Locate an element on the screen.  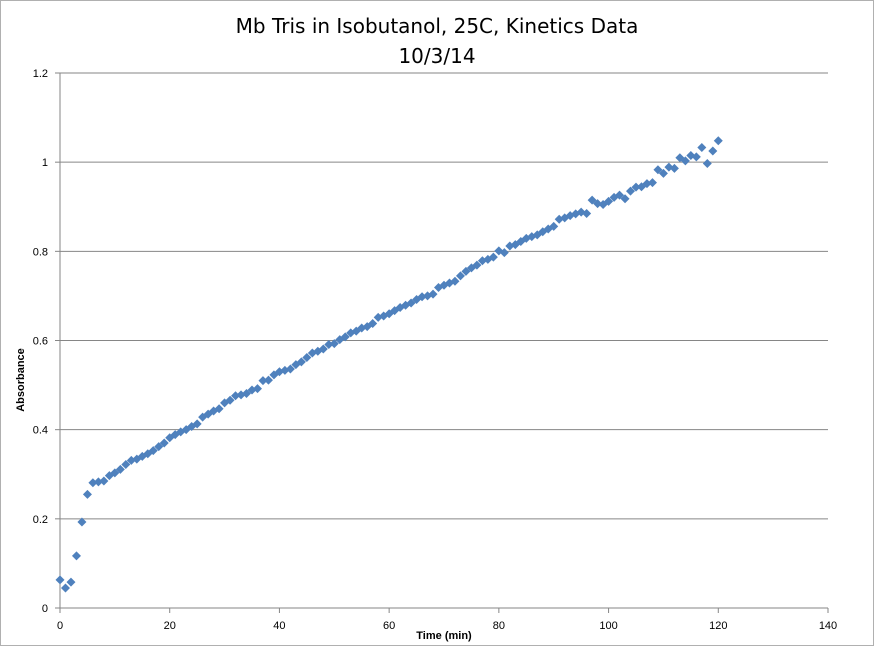
x-axis-title: Time (min) is located at coordinates (444, 636).